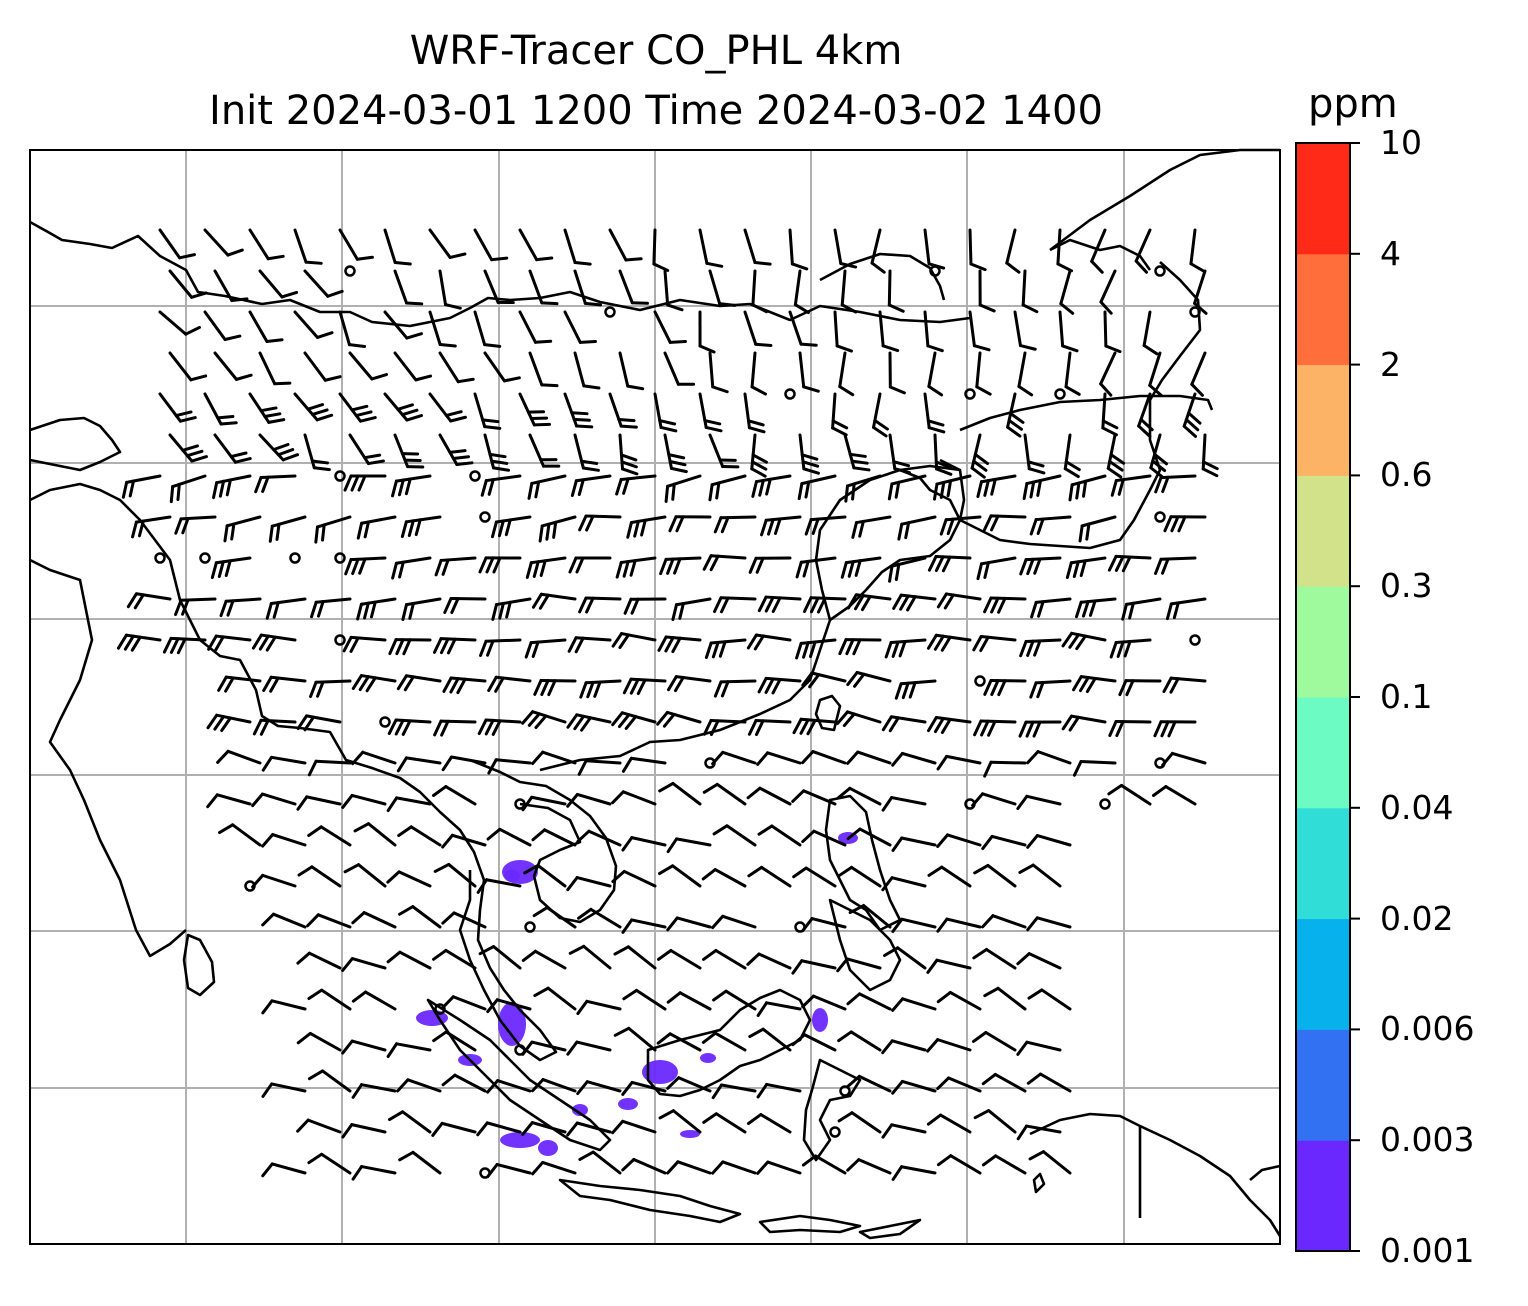  I want to click on colorbar-segment, so click(1323, 1196).